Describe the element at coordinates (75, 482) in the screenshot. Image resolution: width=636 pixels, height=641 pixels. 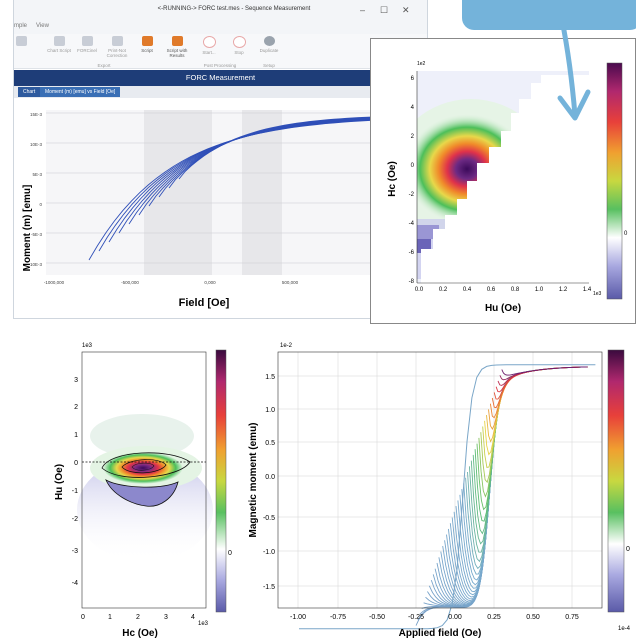
I see `y-ticks: 3 2 1 0 -1 -2 -3 -4` at that location.